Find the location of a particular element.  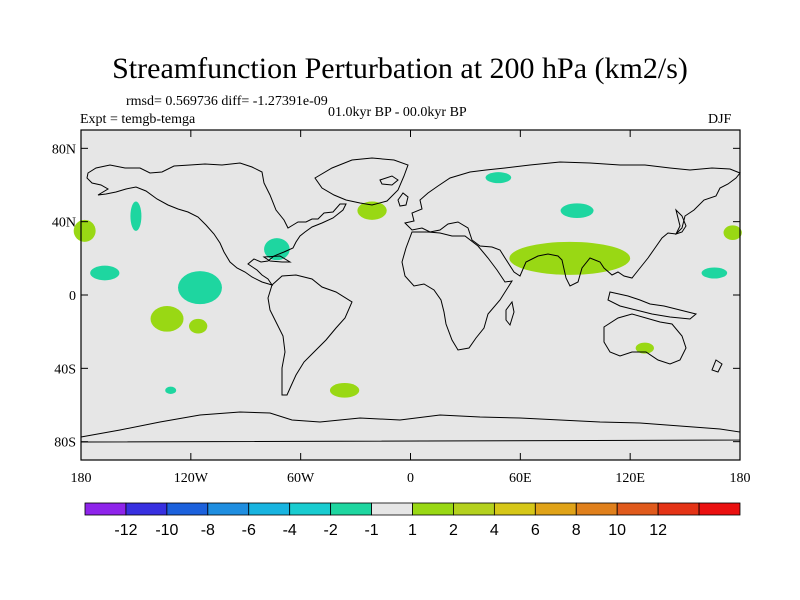

anomaly-east-pacific is located at coordinates (200, 288).